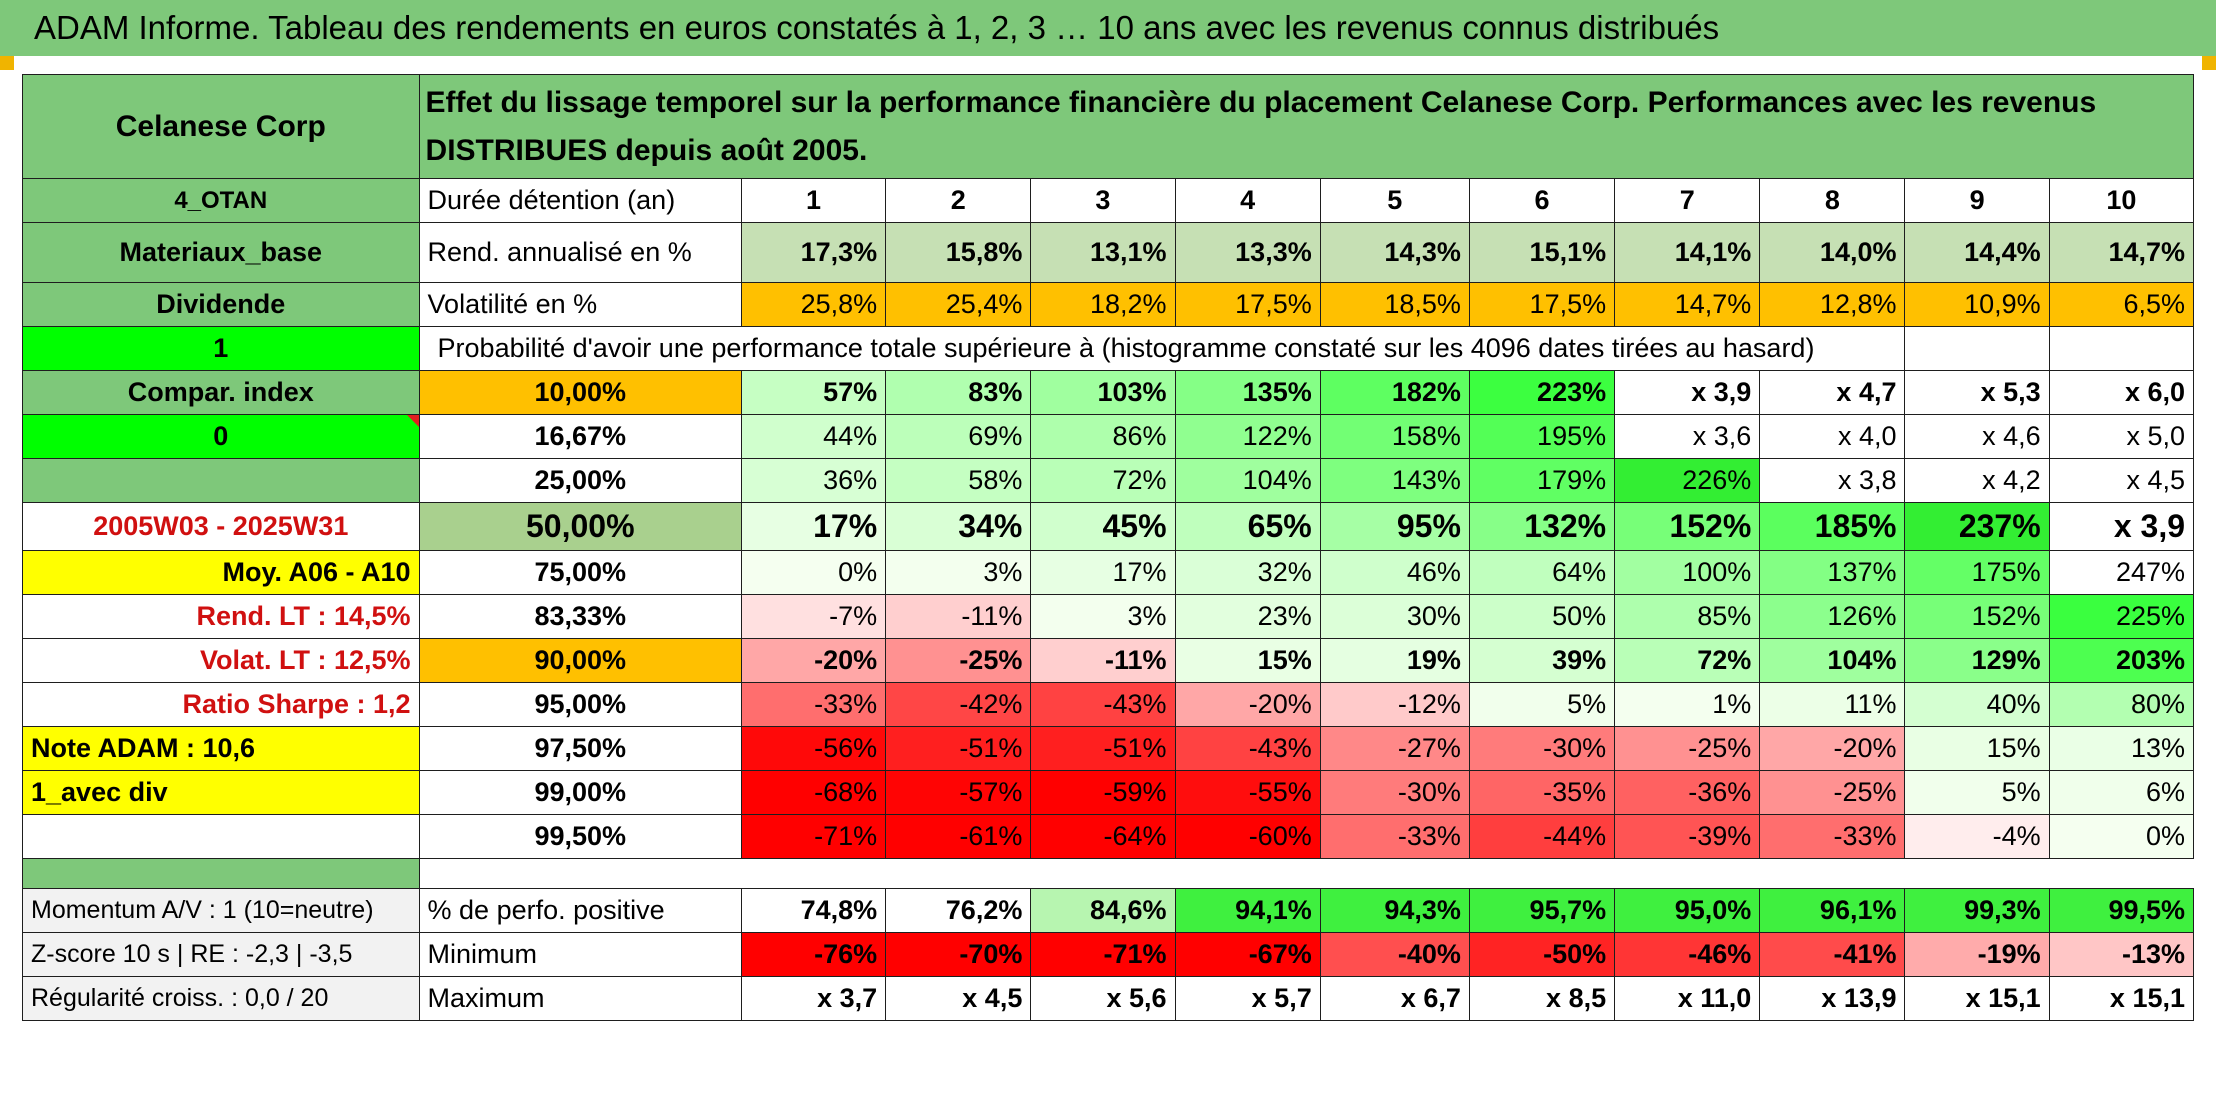 This screenshot has width=2216, height=1110. I want to click on probability-threshold: 99,50%, so click(580, 836).